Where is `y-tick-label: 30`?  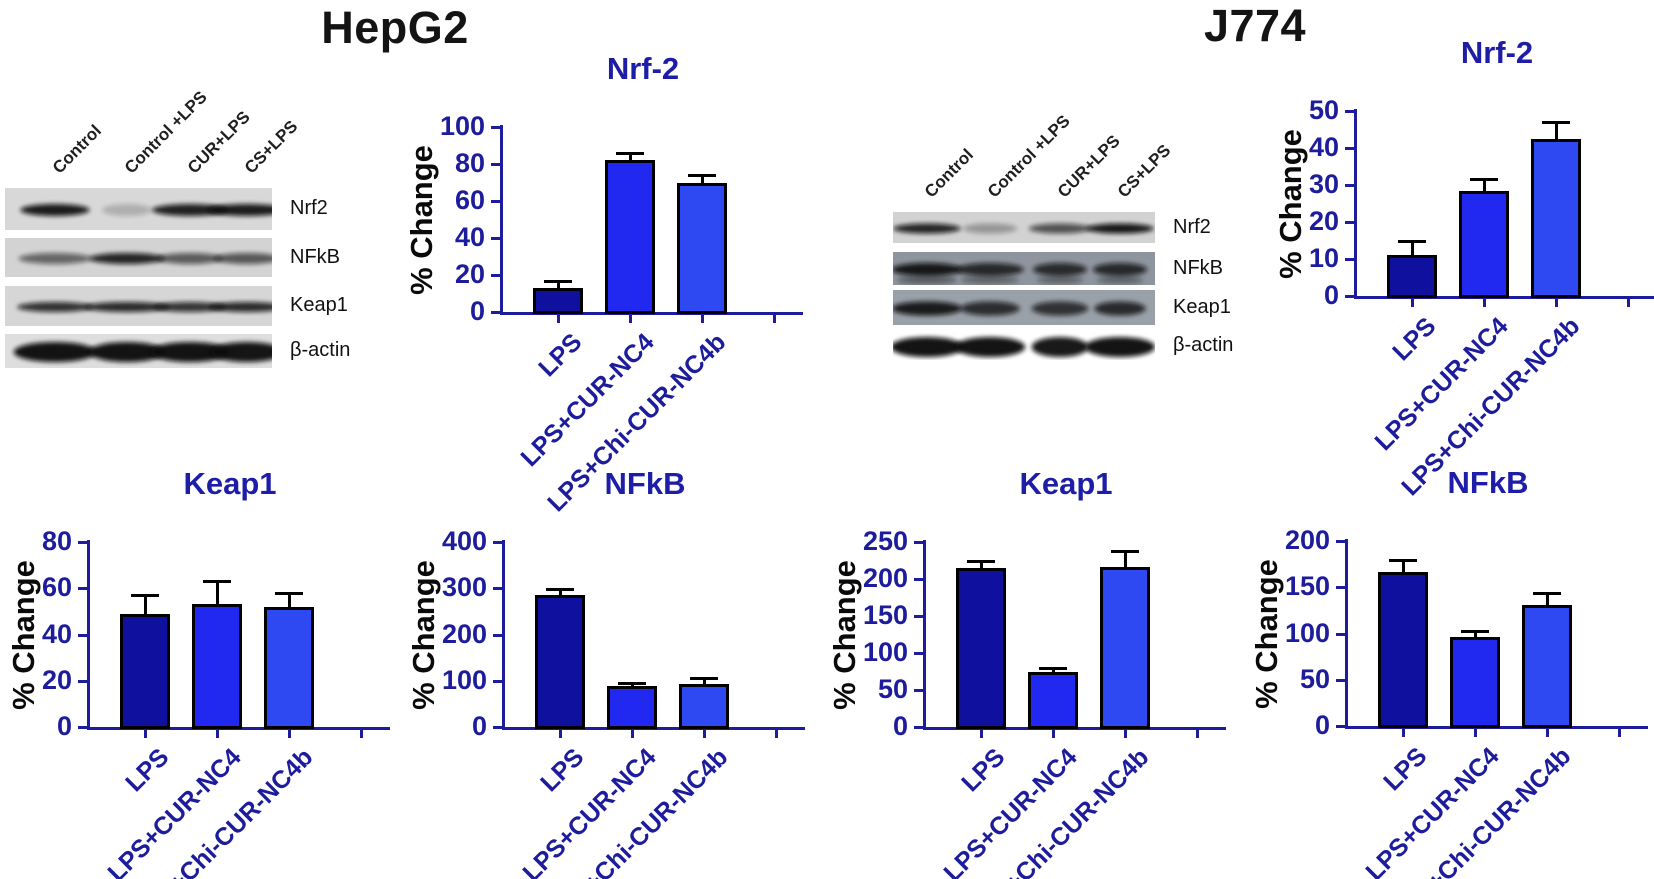 y-tick-label: 30 is located at coordinates (1323, 184).